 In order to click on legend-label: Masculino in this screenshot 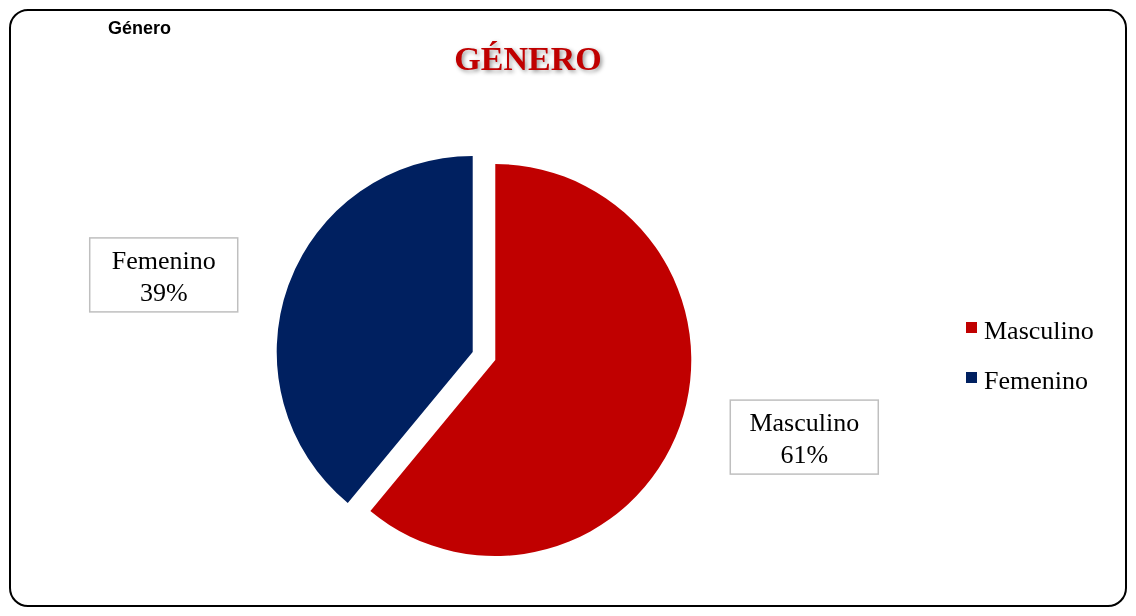, I will do `click(1039, 330)`.